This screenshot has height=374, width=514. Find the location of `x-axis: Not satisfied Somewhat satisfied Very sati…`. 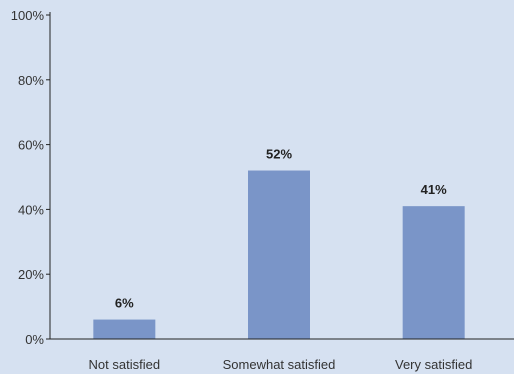

x-axis: Not satisfied Somewhat satisfied Very sati… is located at coordinates (282, 355).